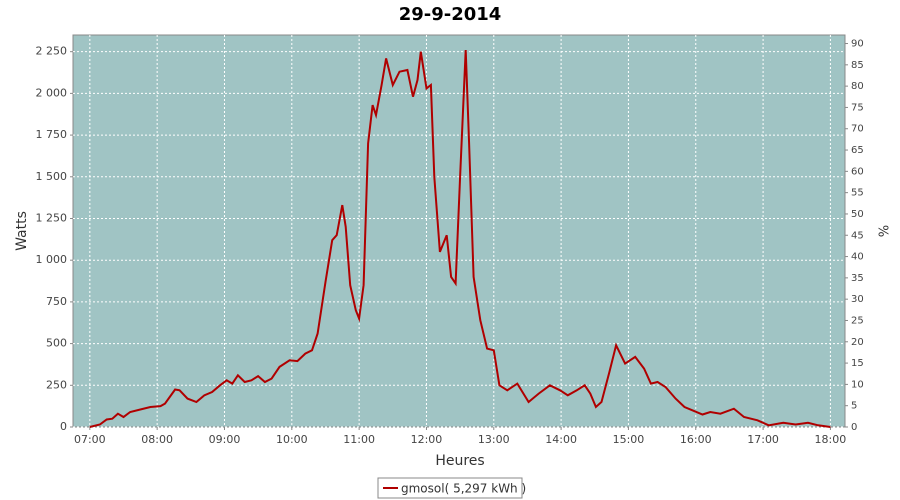  What do you see at coordinates (52, 217) in the screenshot?
I see `y-tick-label: 1 250` at bounding box center [52, 217].